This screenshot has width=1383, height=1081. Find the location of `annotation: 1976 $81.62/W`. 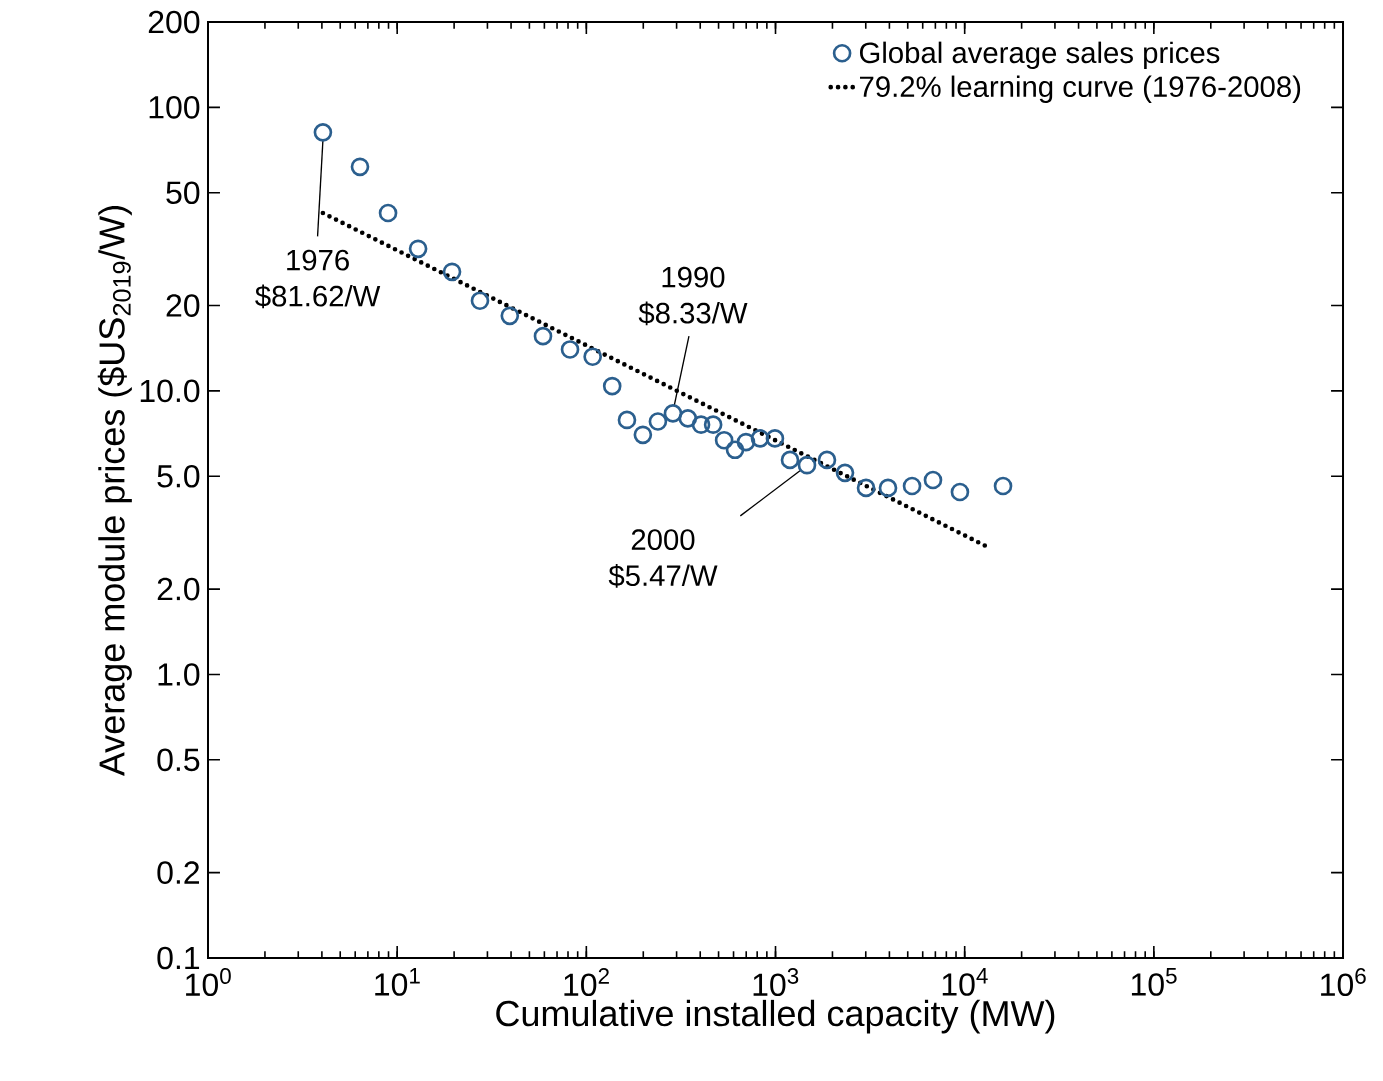

annotation: 1976 $81.62/W is located at coordinates (318, 279).